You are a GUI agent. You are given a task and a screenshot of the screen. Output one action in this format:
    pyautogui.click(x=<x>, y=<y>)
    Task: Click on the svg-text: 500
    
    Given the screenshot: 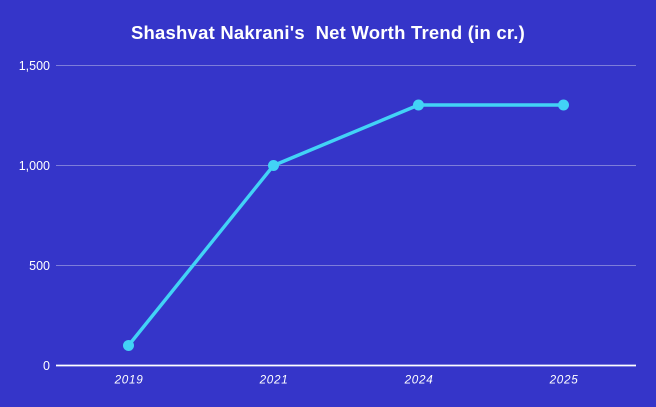 What is the action you would take?
    pyautogui.click(x=39, y=266)
    